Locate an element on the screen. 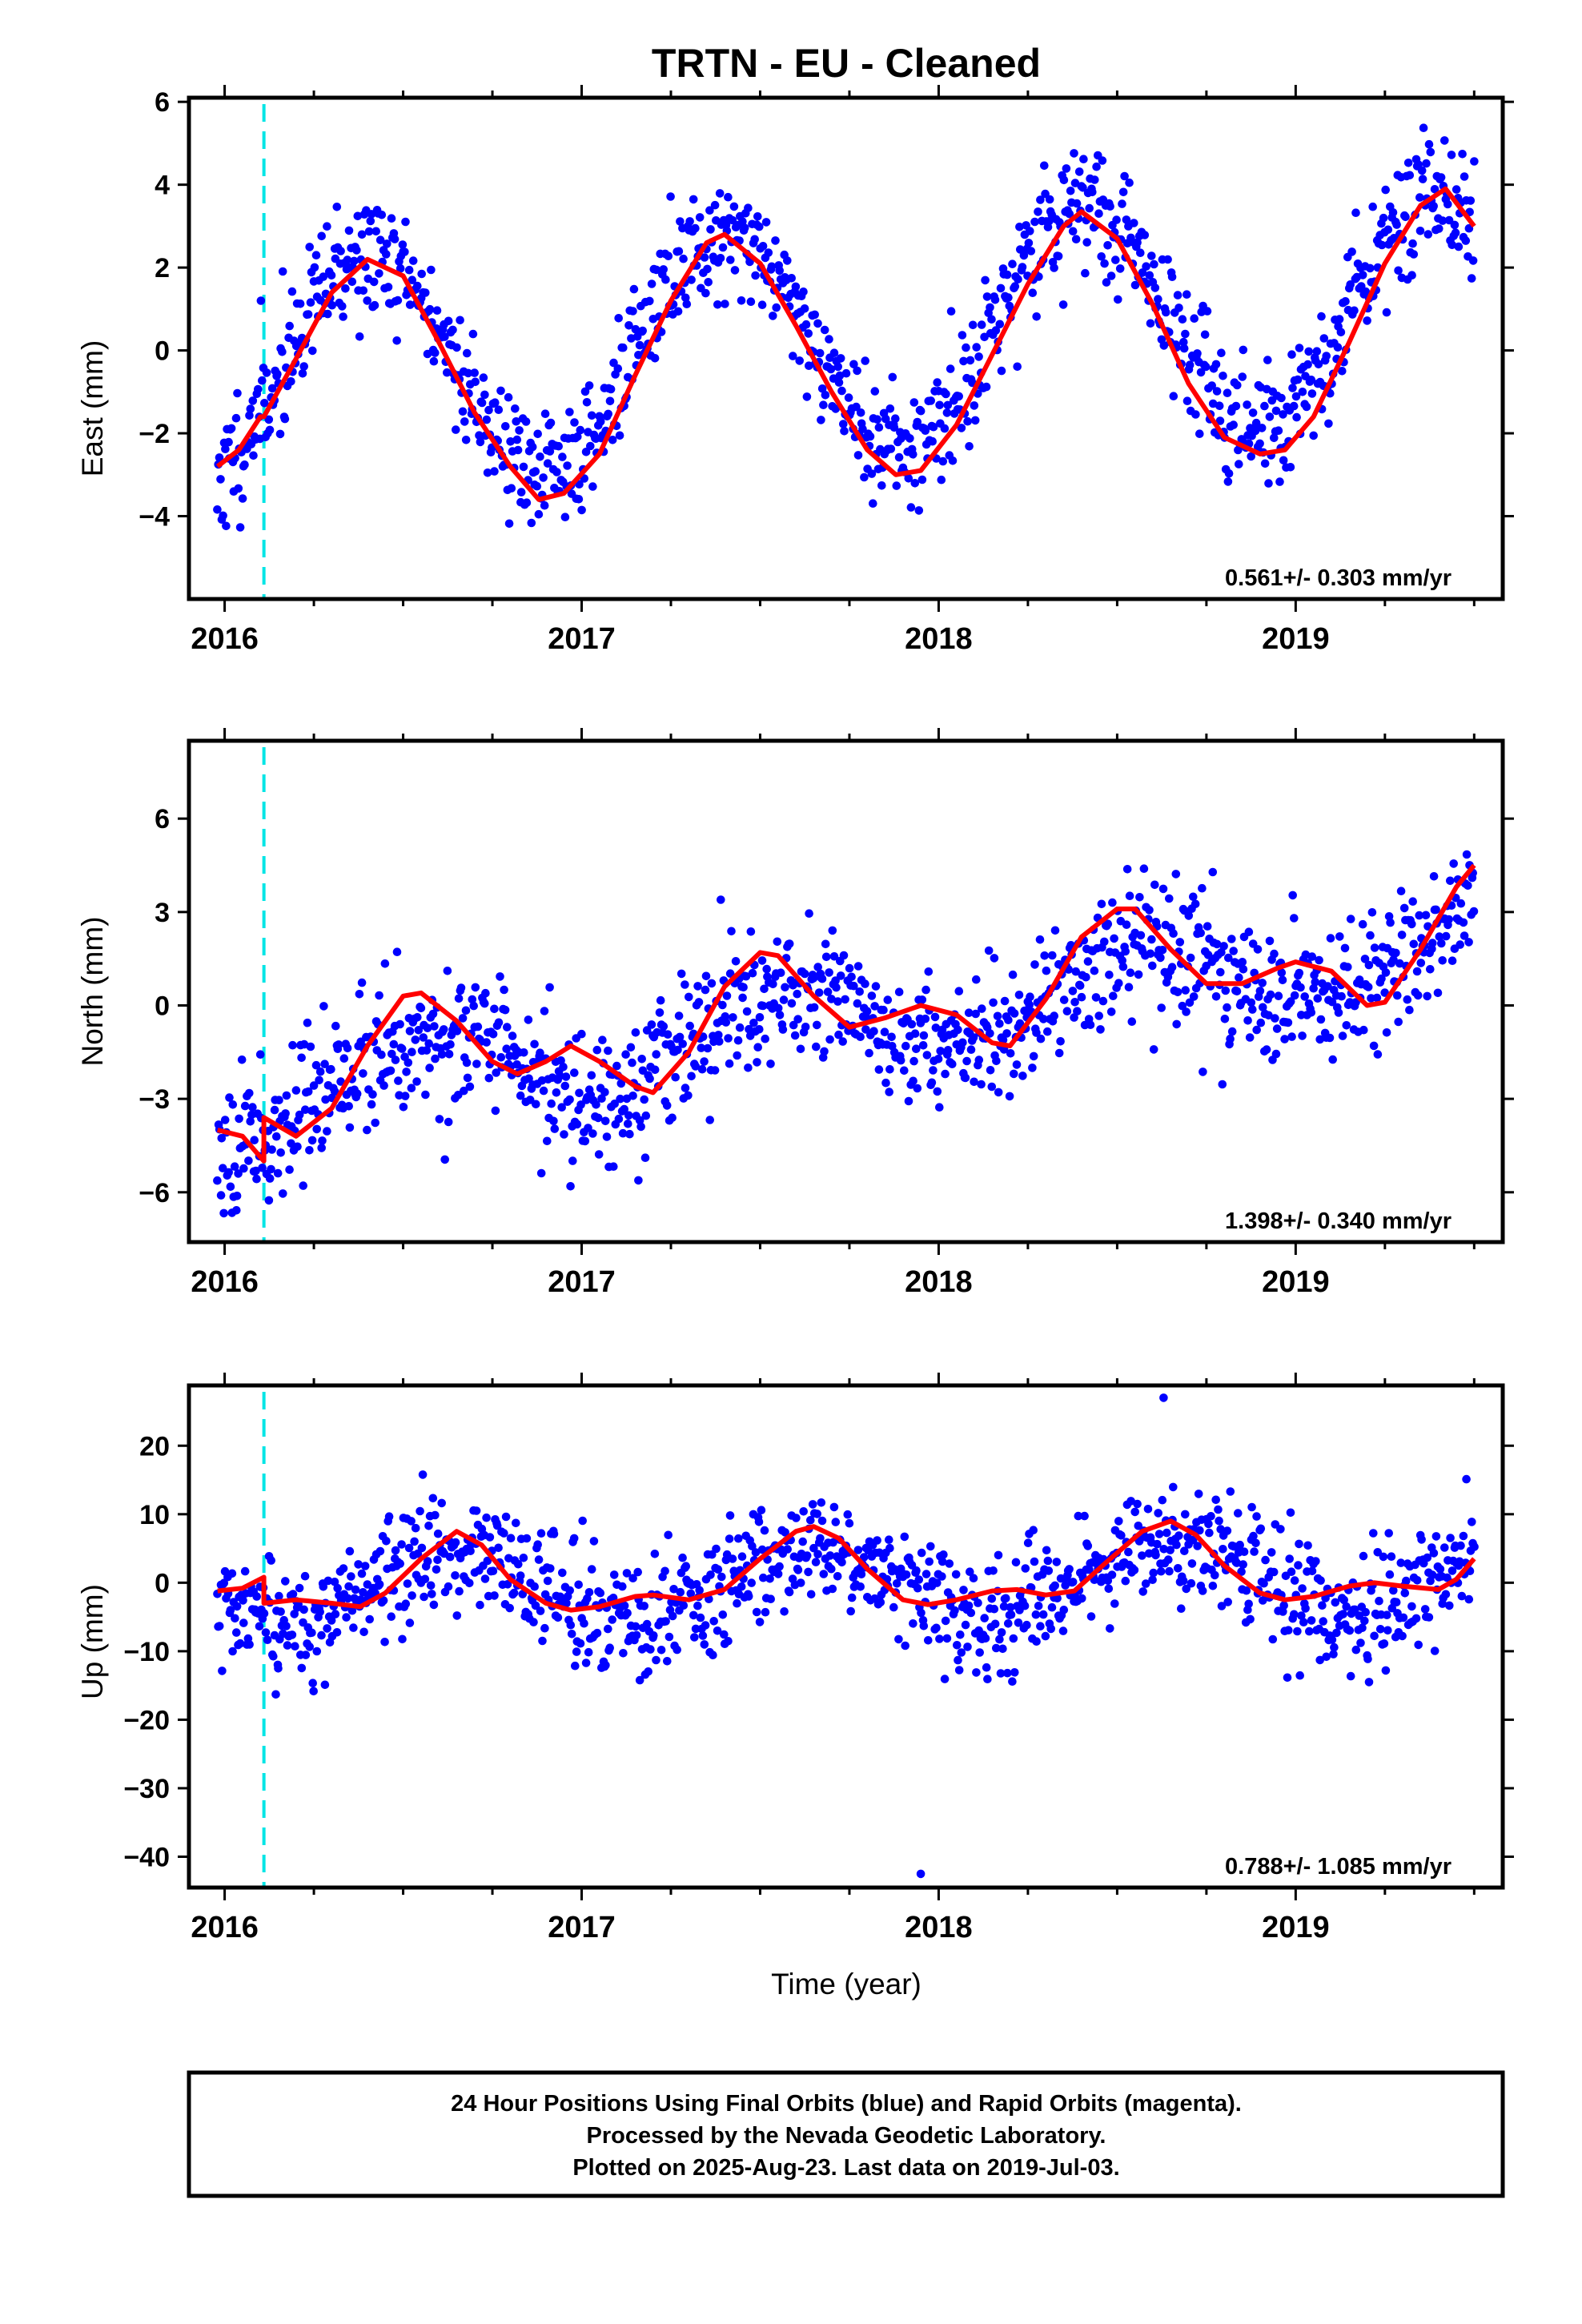 The width and height of the screenshot is (1582, 2324). y-tick-label: −20 is located at coordinates (146, 1720).